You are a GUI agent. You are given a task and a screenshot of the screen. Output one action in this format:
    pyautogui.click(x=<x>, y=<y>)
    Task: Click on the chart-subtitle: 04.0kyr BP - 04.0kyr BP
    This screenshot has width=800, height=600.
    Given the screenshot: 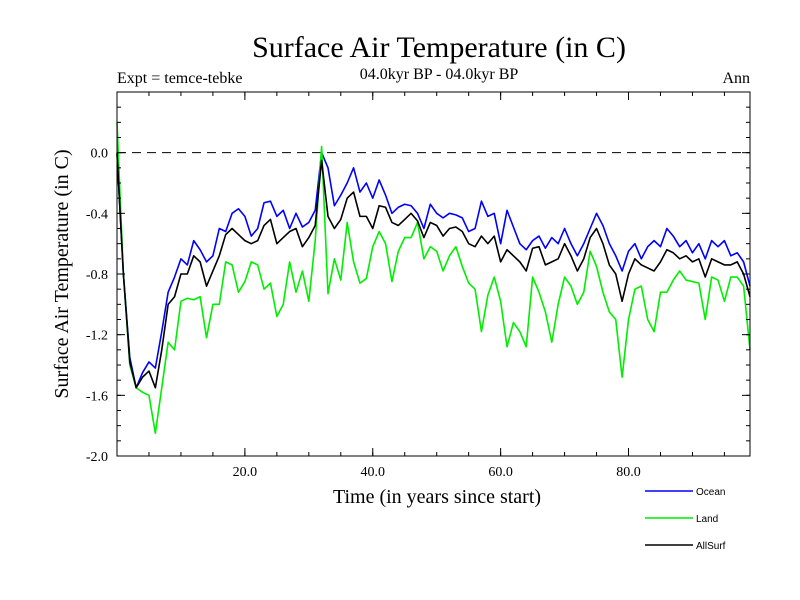 What is the action you would take?
    pyautogui.click(x=439, y=74)
    